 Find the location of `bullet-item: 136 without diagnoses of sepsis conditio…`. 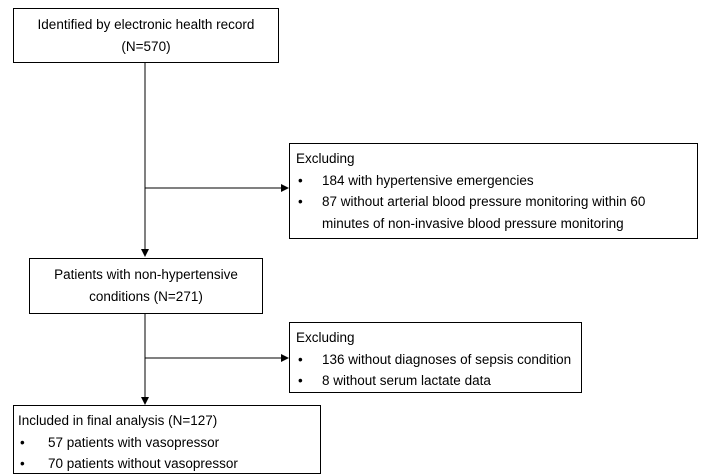

bullet-item: 136 without diagnoses of sepsis conditio… is located at coordinates (436, 360).